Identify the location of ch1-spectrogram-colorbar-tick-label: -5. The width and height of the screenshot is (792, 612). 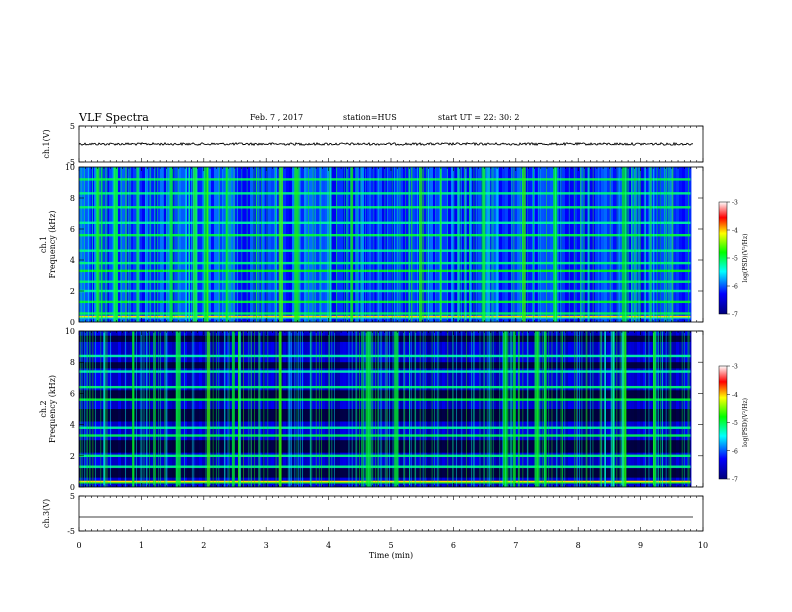
(735, 259).